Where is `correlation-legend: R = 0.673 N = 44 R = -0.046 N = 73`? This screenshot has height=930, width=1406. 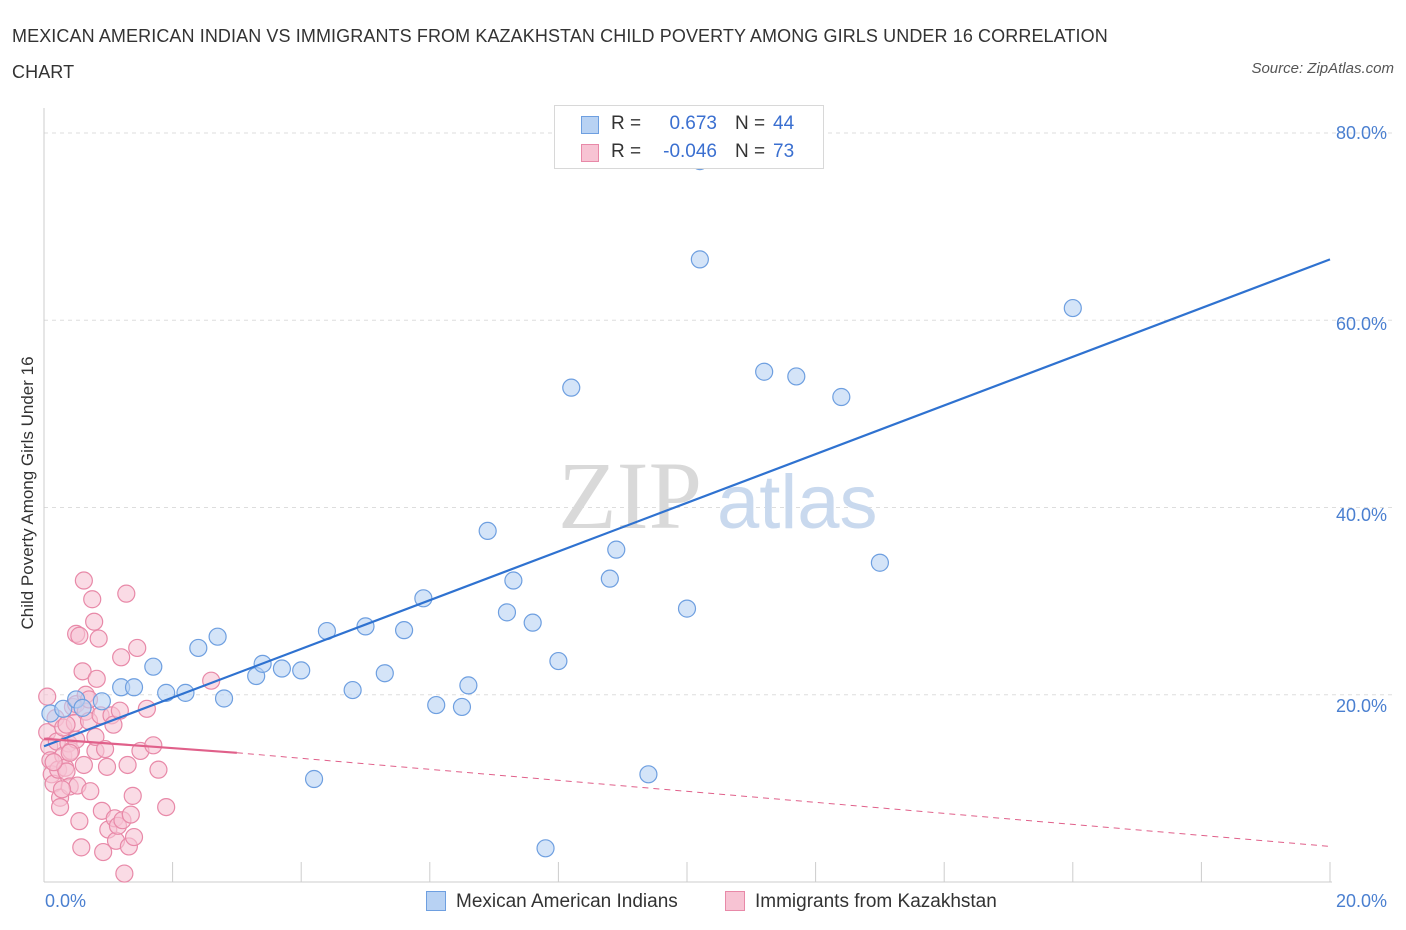
correlation-legend: R = 0.673 N = 44 R = -0.046 N = 73 is located at coordinates (689, 137).